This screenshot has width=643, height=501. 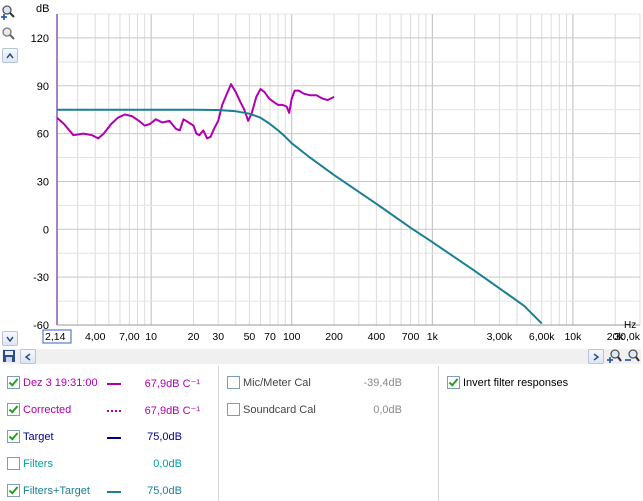 What do you see at coordinates (195, 111) in the screenshot?
I see `series-line` at bounding box center [195, 111].